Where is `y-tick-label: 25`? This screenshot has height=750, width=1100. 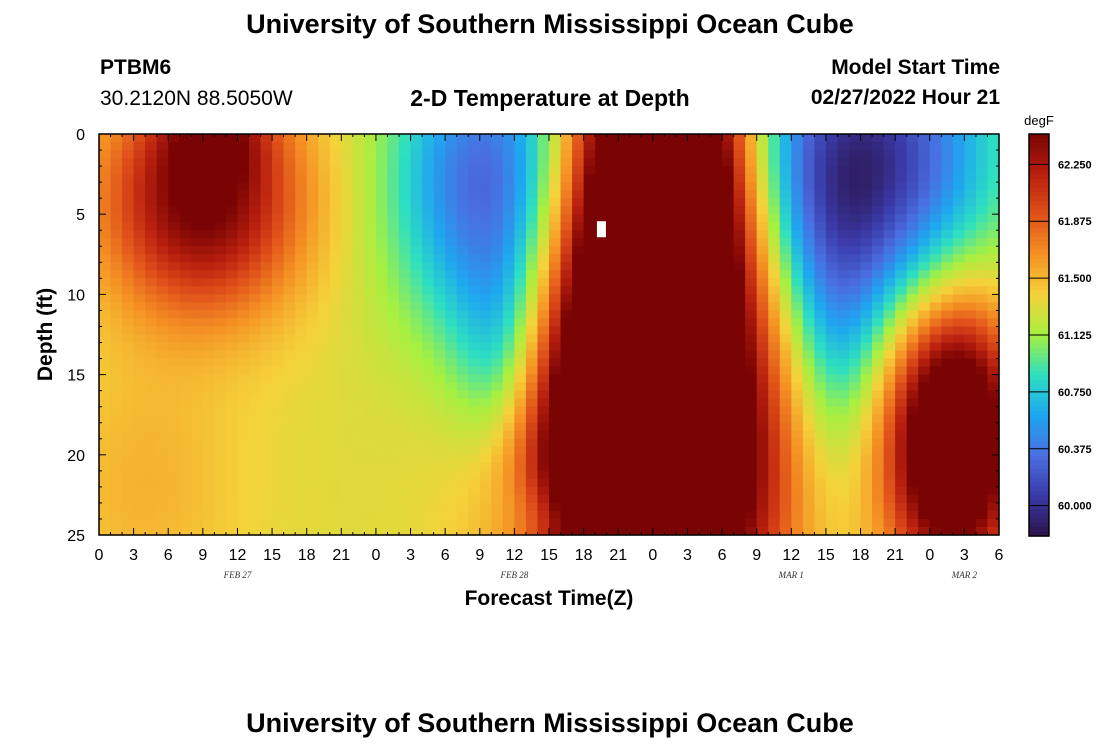 y-tick-label: 25 is located at coordinates (76, 536).